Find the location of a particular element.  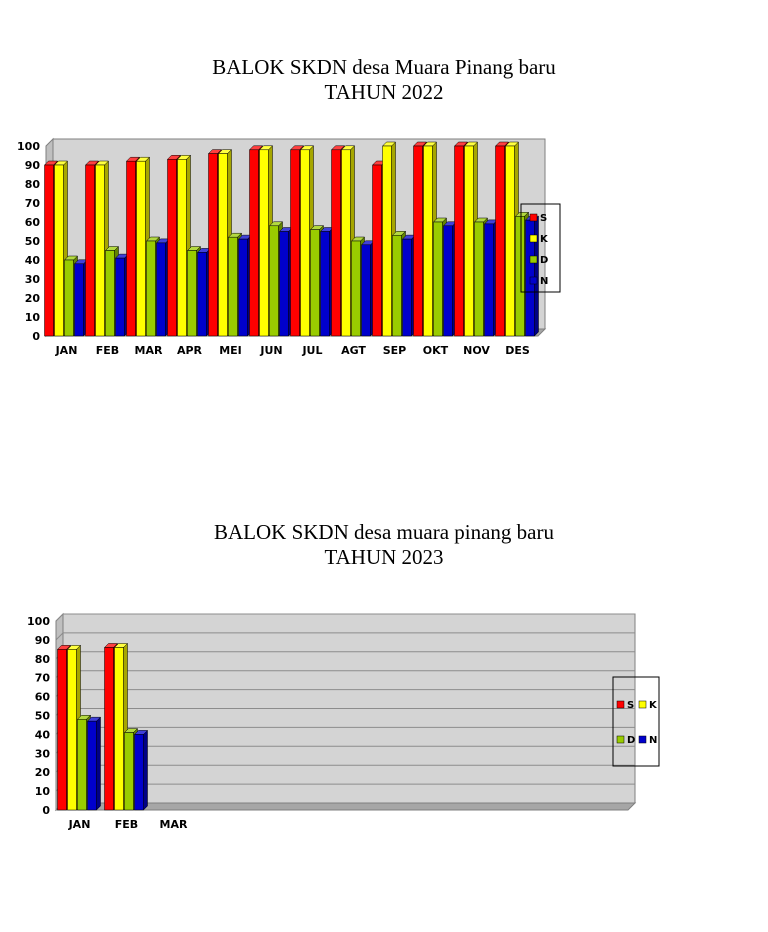

bar-N-feb is located at coordinates (141, 770).